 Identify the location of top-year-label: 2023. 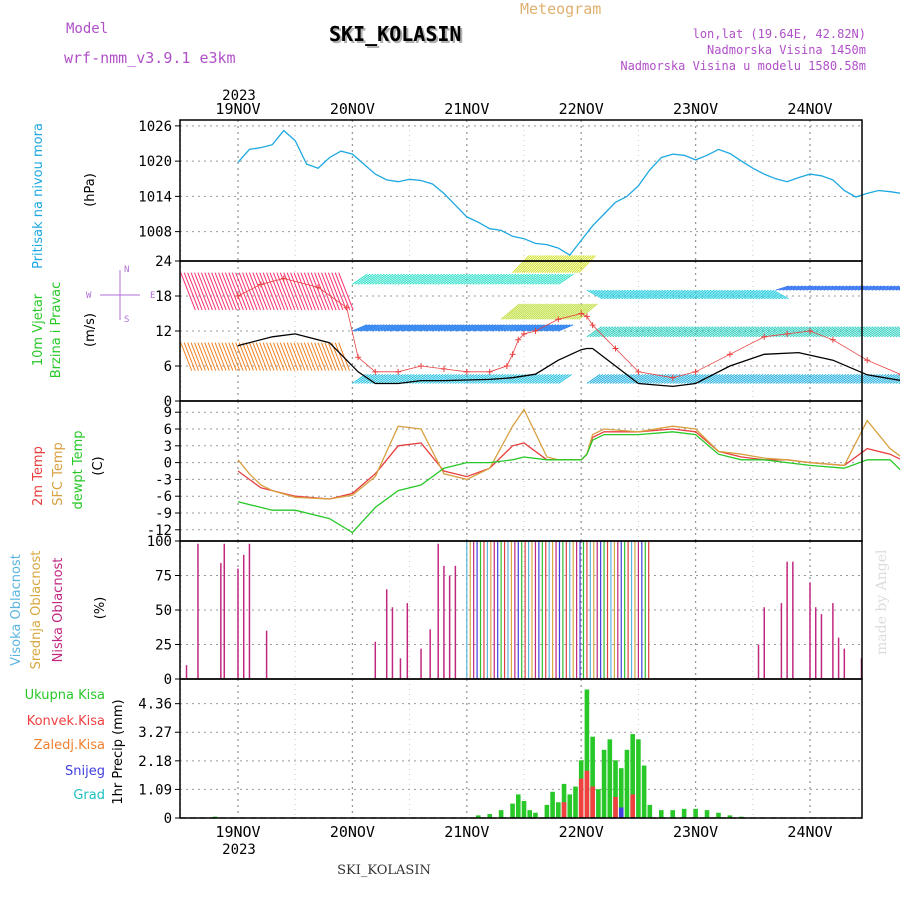
(239, 96).